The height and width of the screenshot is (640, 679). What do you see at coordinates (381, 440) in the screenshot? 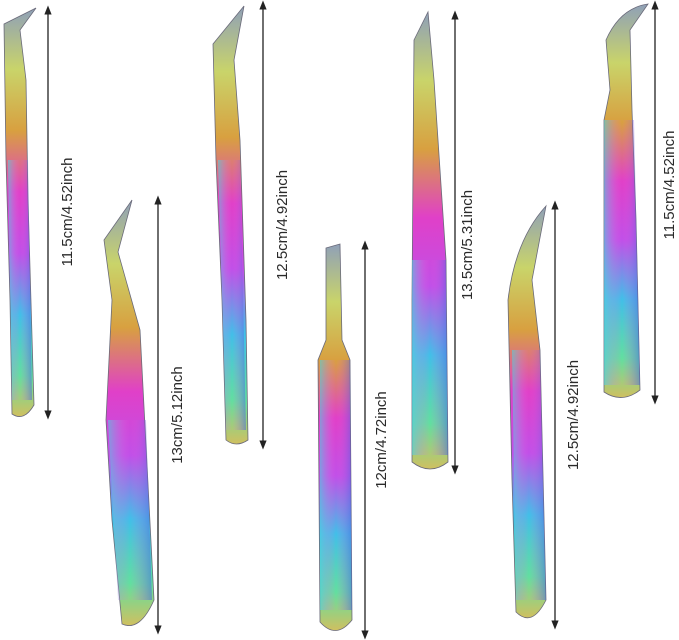
I see `dimension-label: 12cm/4.72inch` at bounding box center [381, 440].